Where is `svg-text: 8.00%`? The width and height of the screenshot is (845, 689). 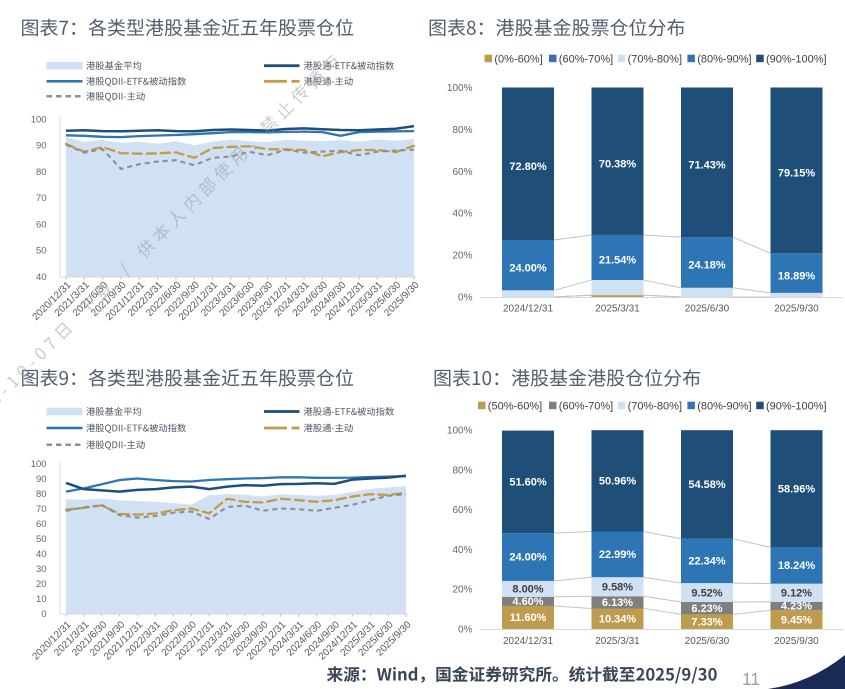
svg-text: 8.00% is located at coordinates (527, 590).